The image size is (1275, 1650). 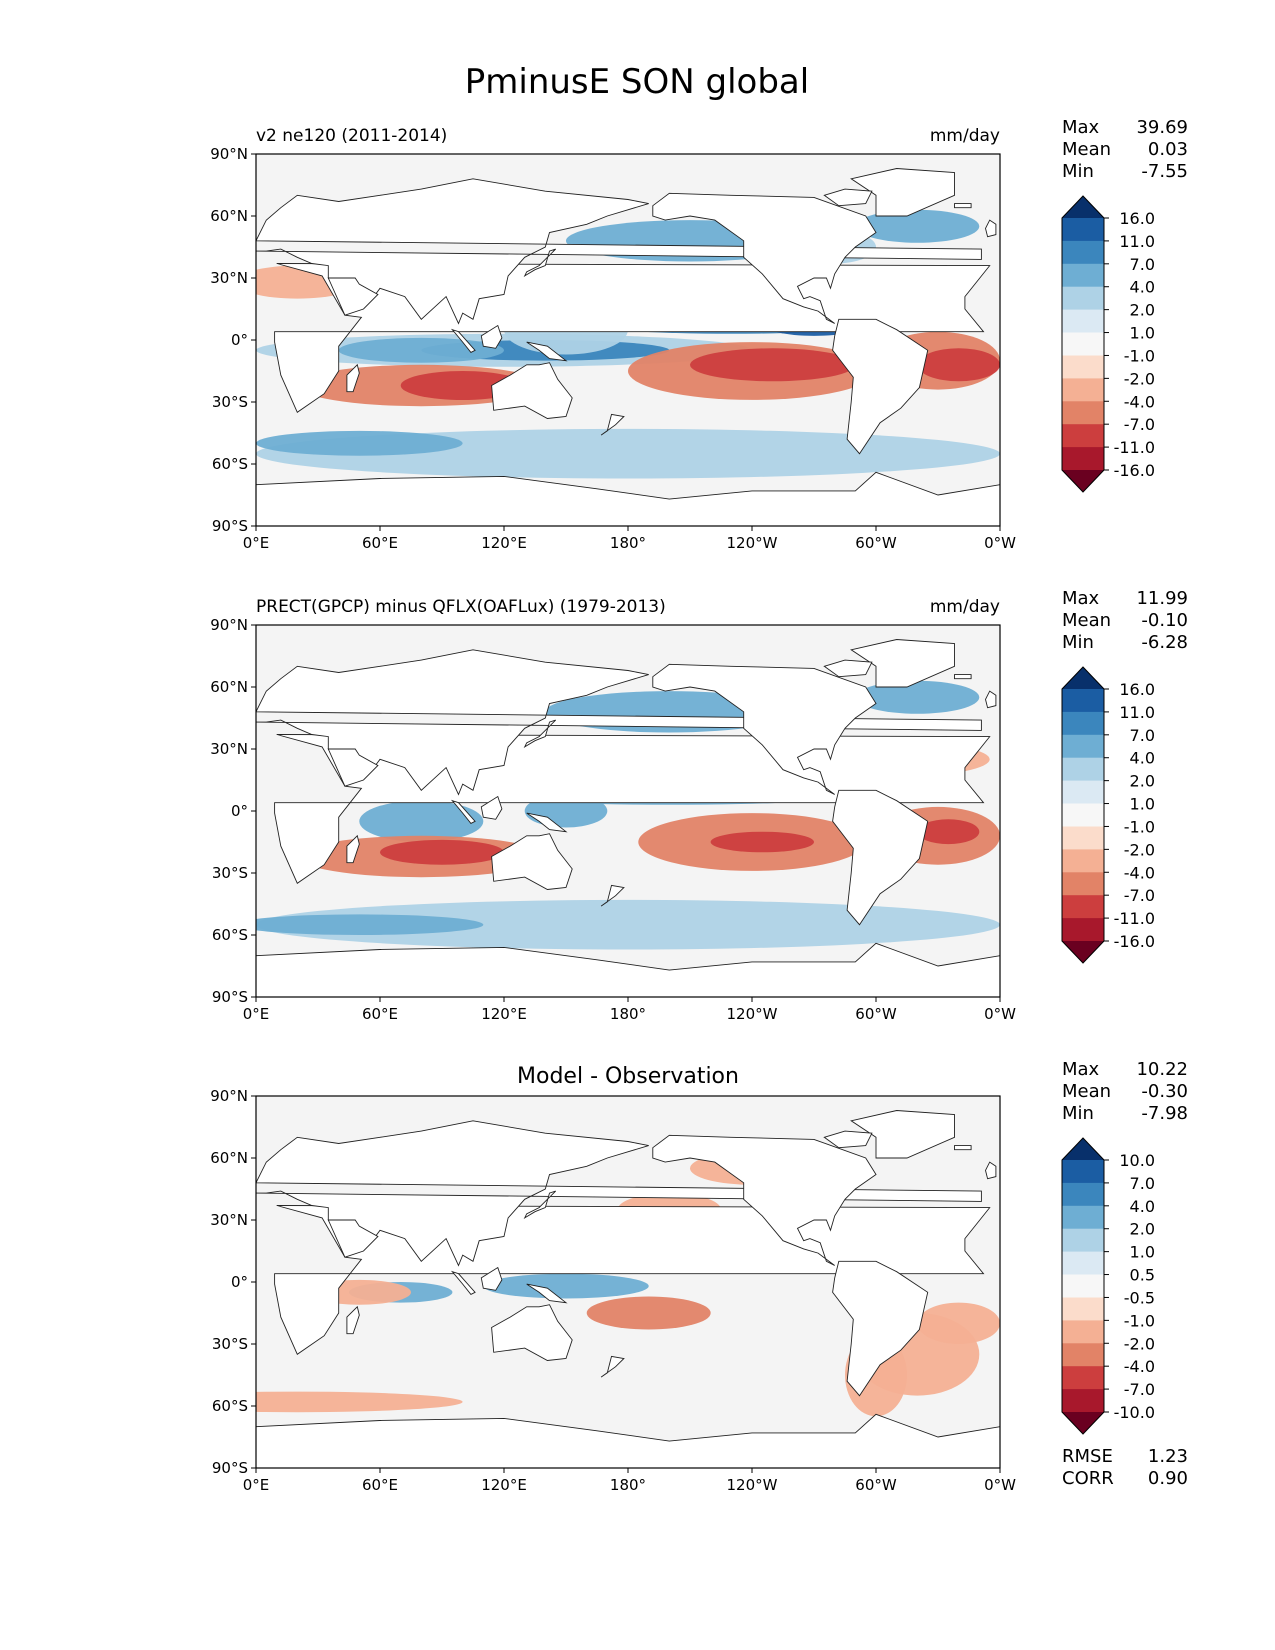 I want to click on x-tick-label: 120°W, so click(x=752, y=543).